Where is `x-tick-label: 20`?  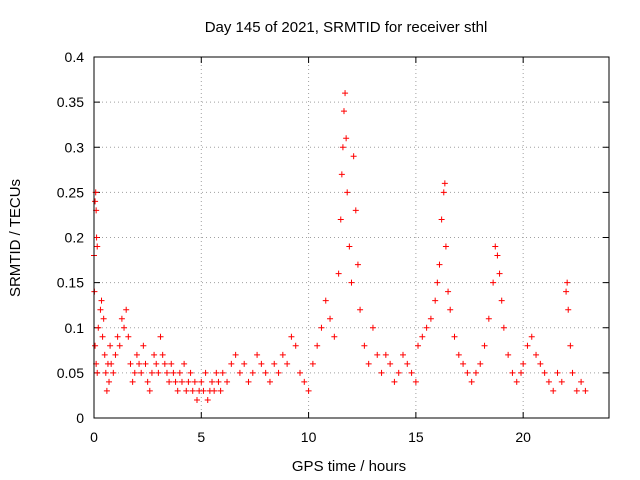
x-tick-label: 20 is located at coordinates (523, 437).